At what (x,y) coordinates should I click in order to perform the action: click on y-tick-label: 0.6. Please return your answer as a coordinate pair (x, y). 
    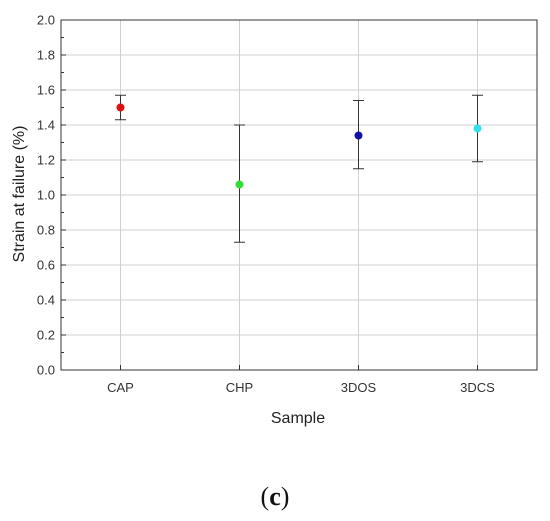
    Looking at the image, I should click on (46, 265).